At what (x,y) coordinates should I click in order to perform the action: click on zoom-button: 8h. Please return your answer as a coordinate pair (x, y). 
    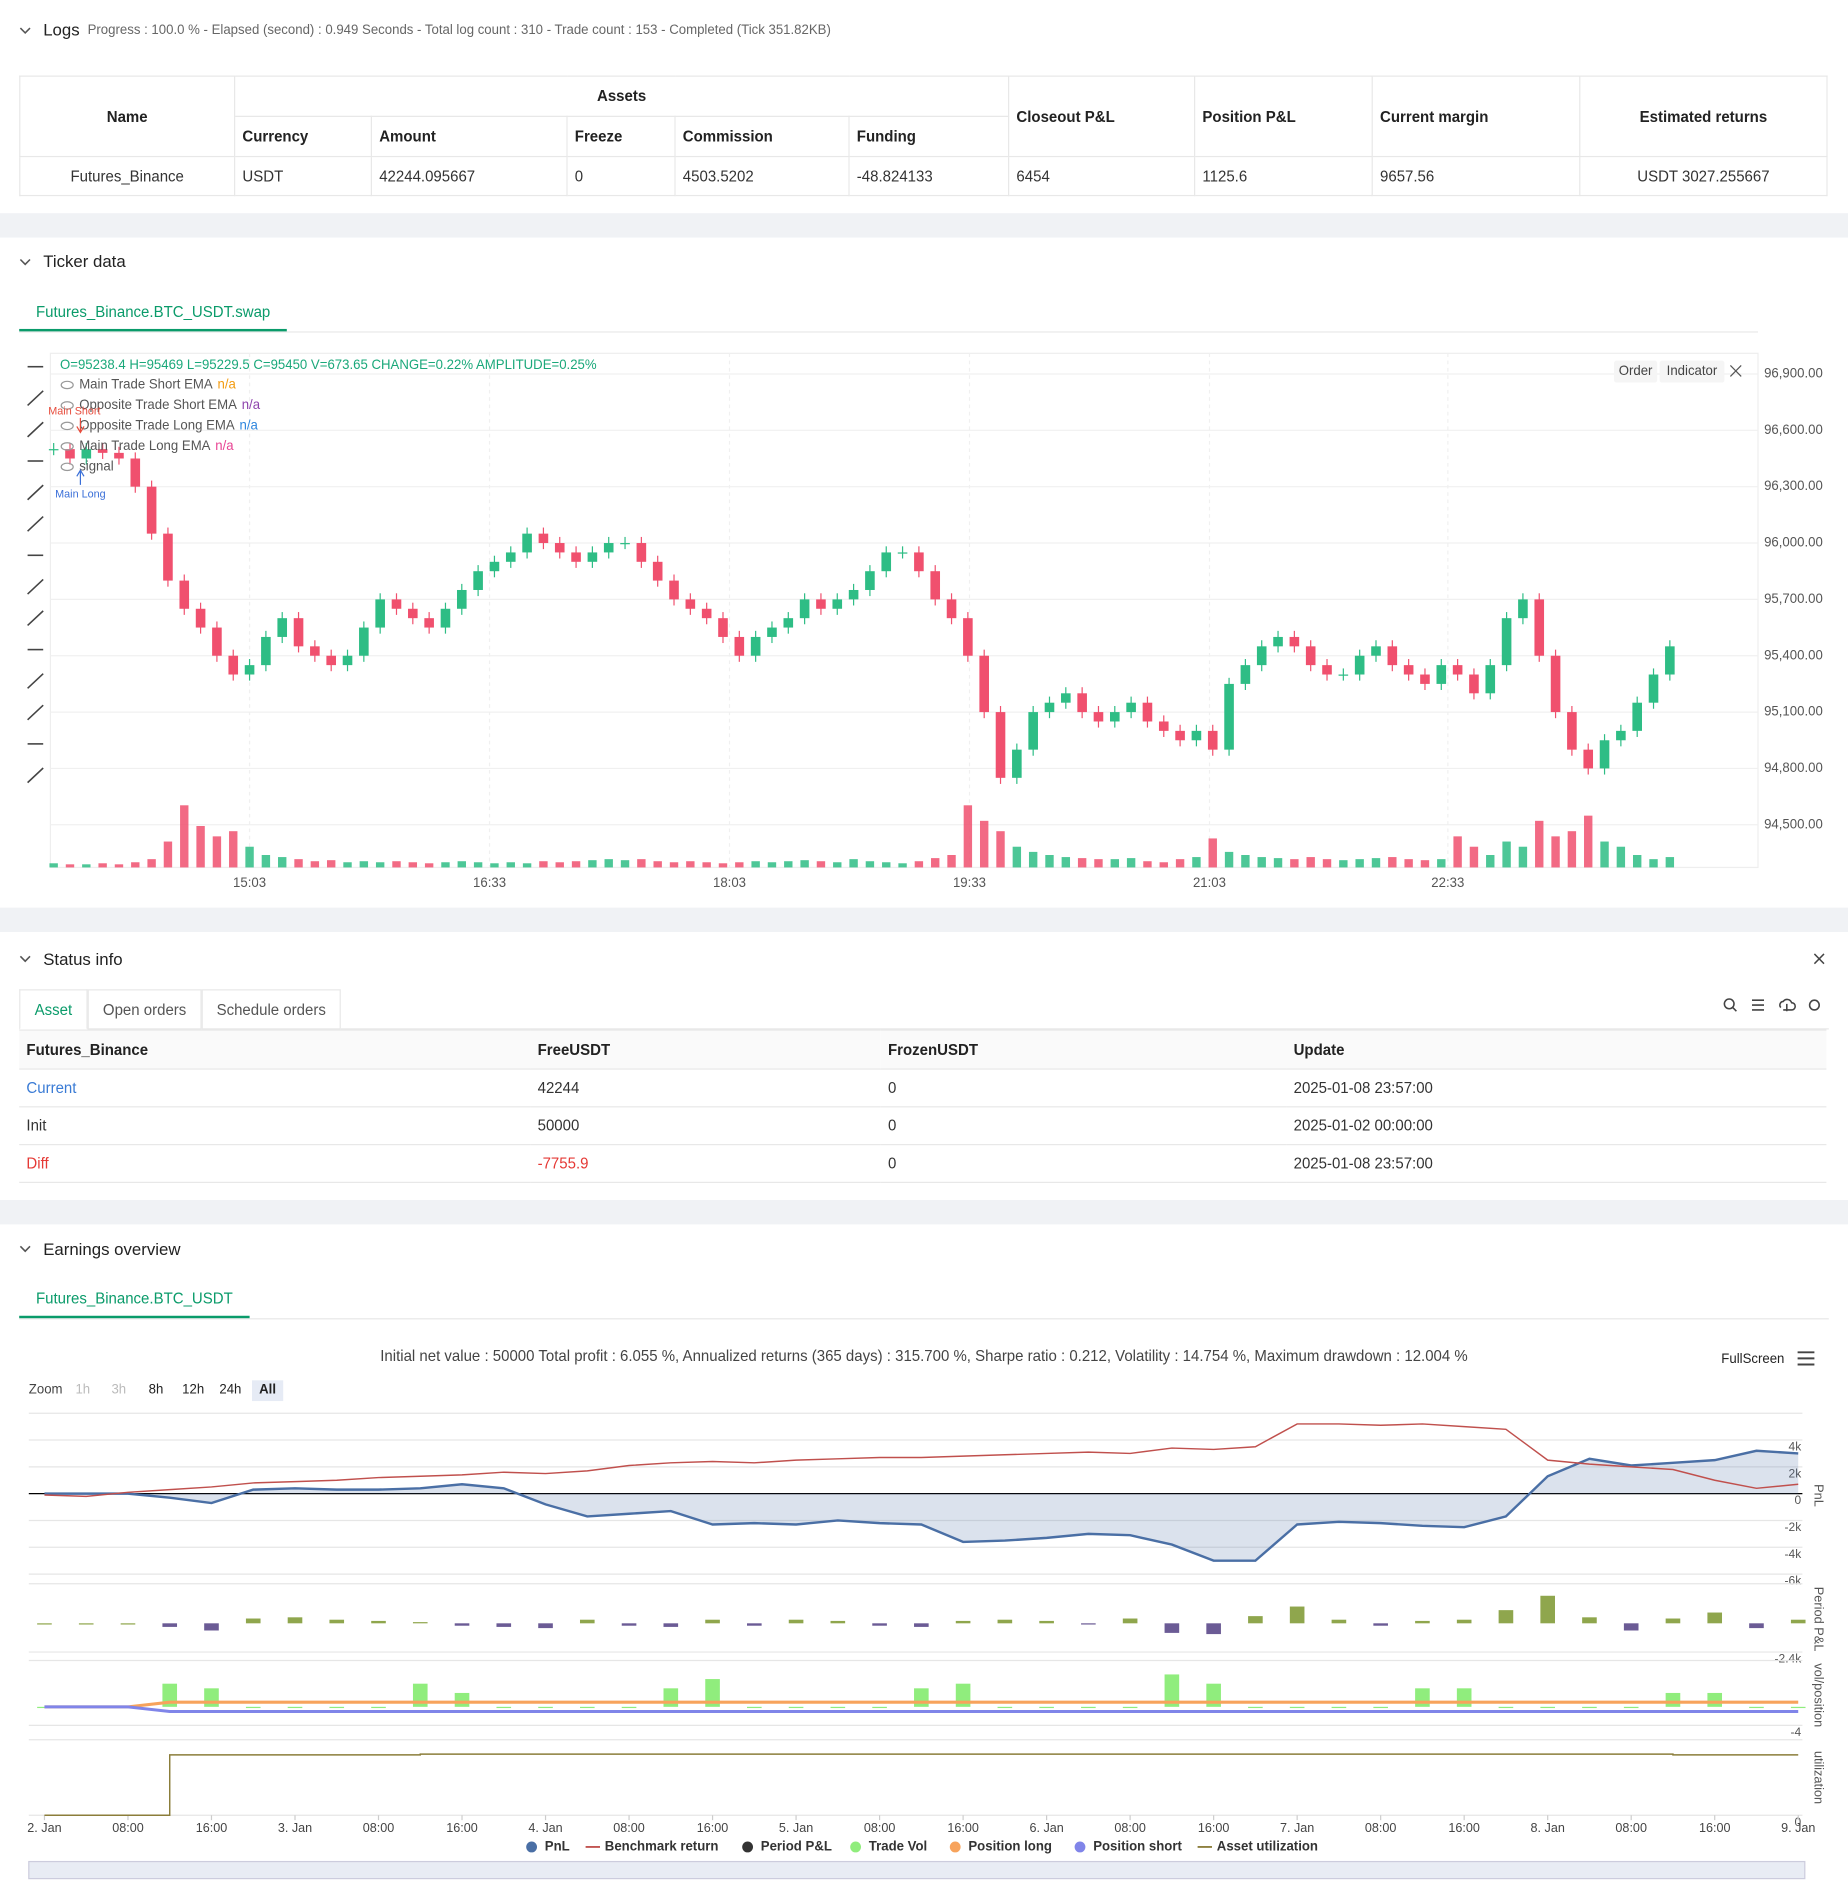
    Looking at the image, I should click on (156, 1389).